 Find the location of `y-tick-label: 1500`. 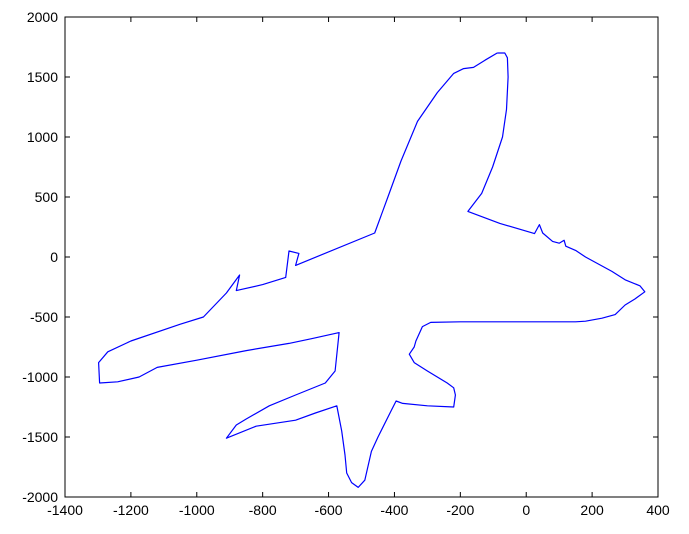

y-tick-label: 1500 is located at coordinates (42, 77).